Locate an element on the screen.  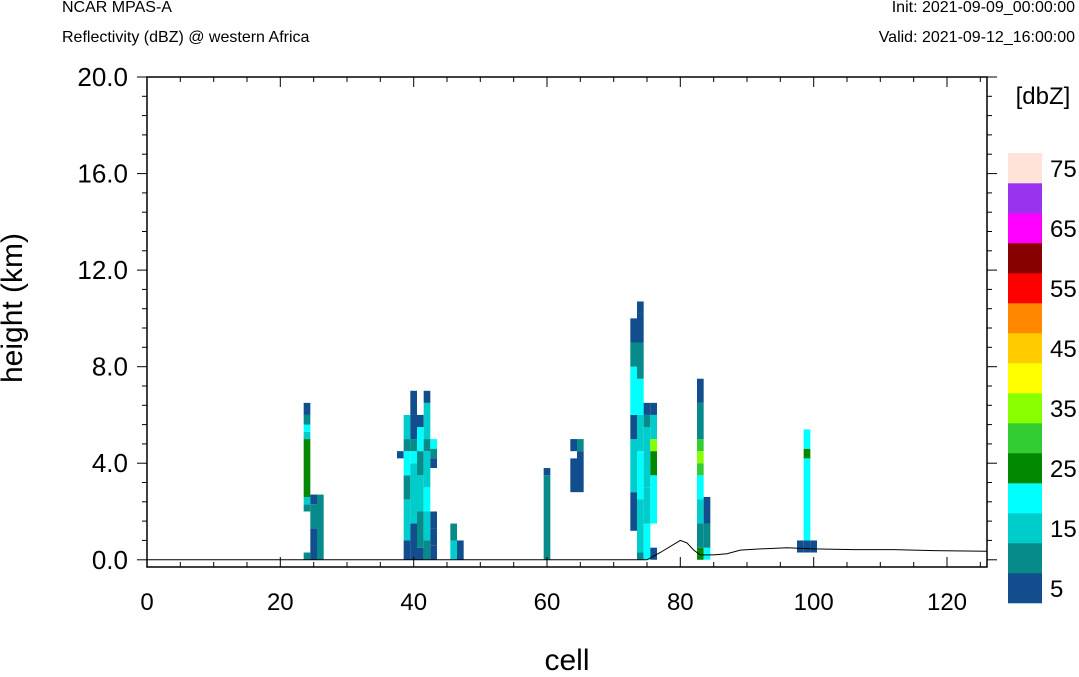
colorbar-label: 65 is located at coordinates (1063, 229).